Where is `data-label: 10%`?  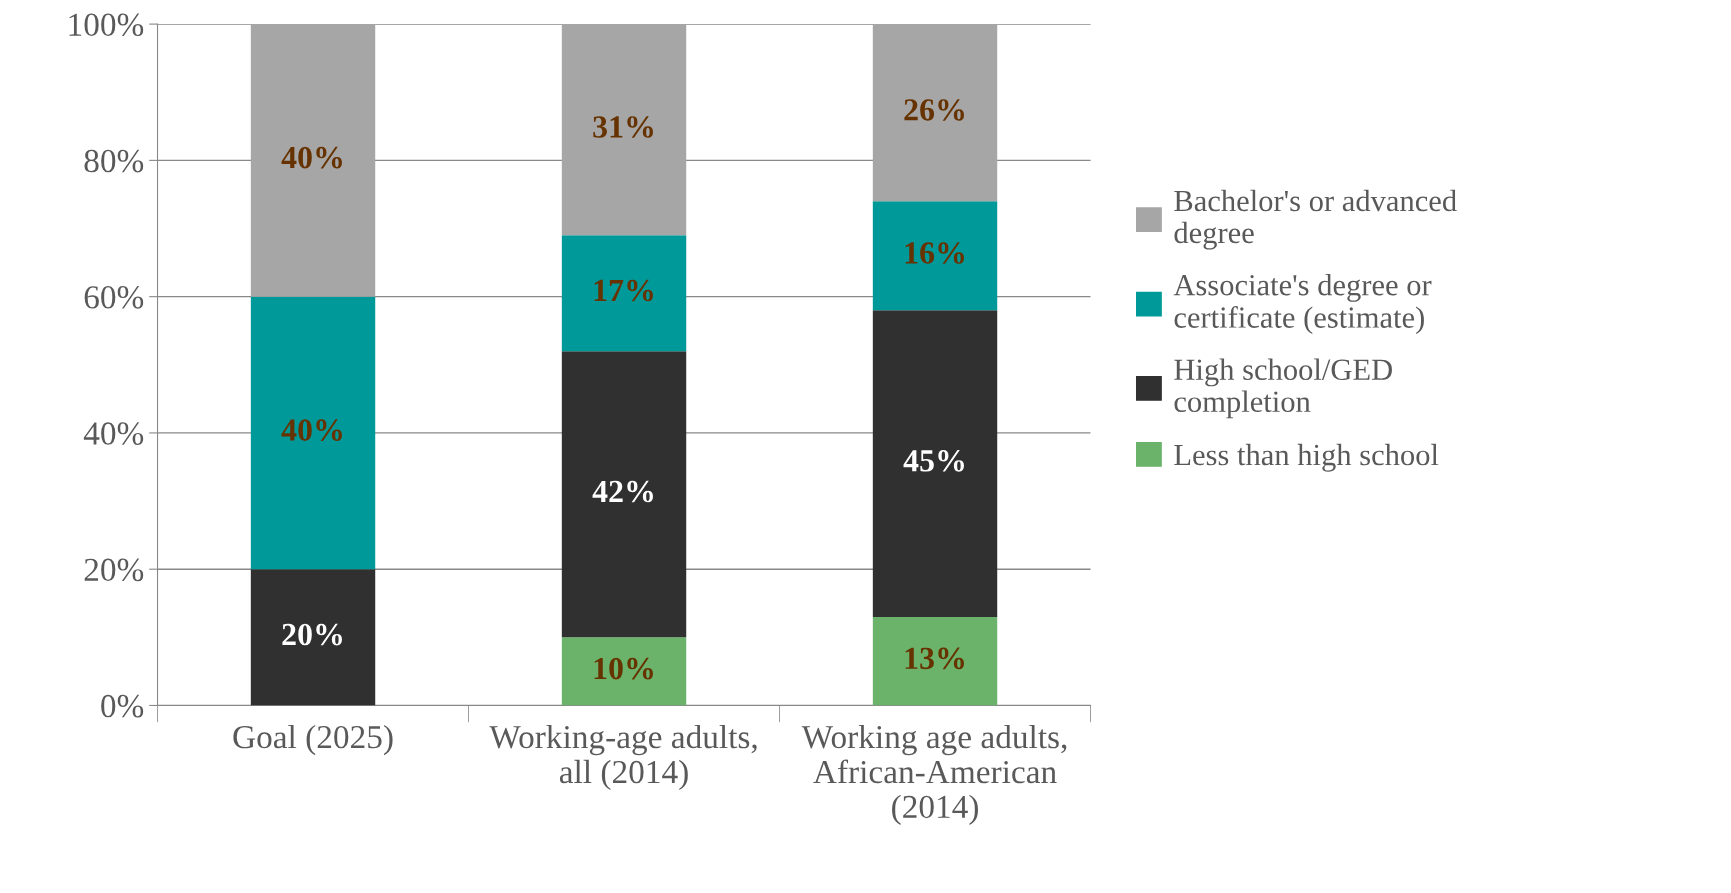
data-label: 10% is located at coordinates (623, 668).